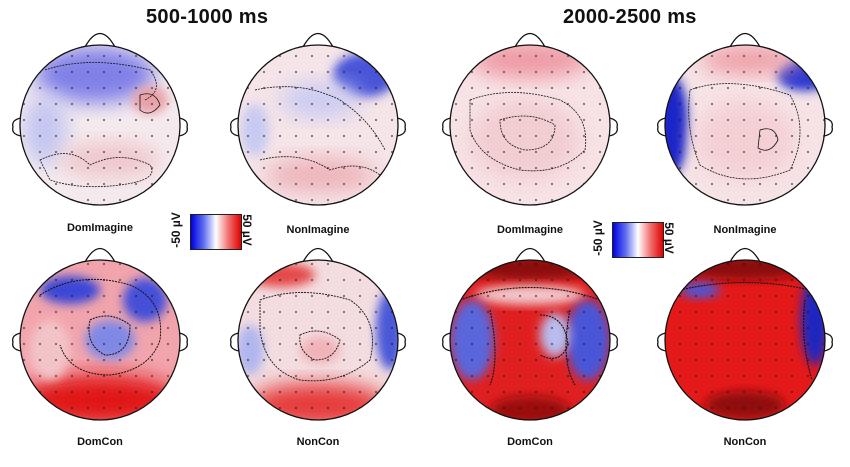  What do you see at coordinates (745, 230) in the screenshot?
I see `map-label-nonimagine-late: NonImagine` at bounding box center [745, 230].